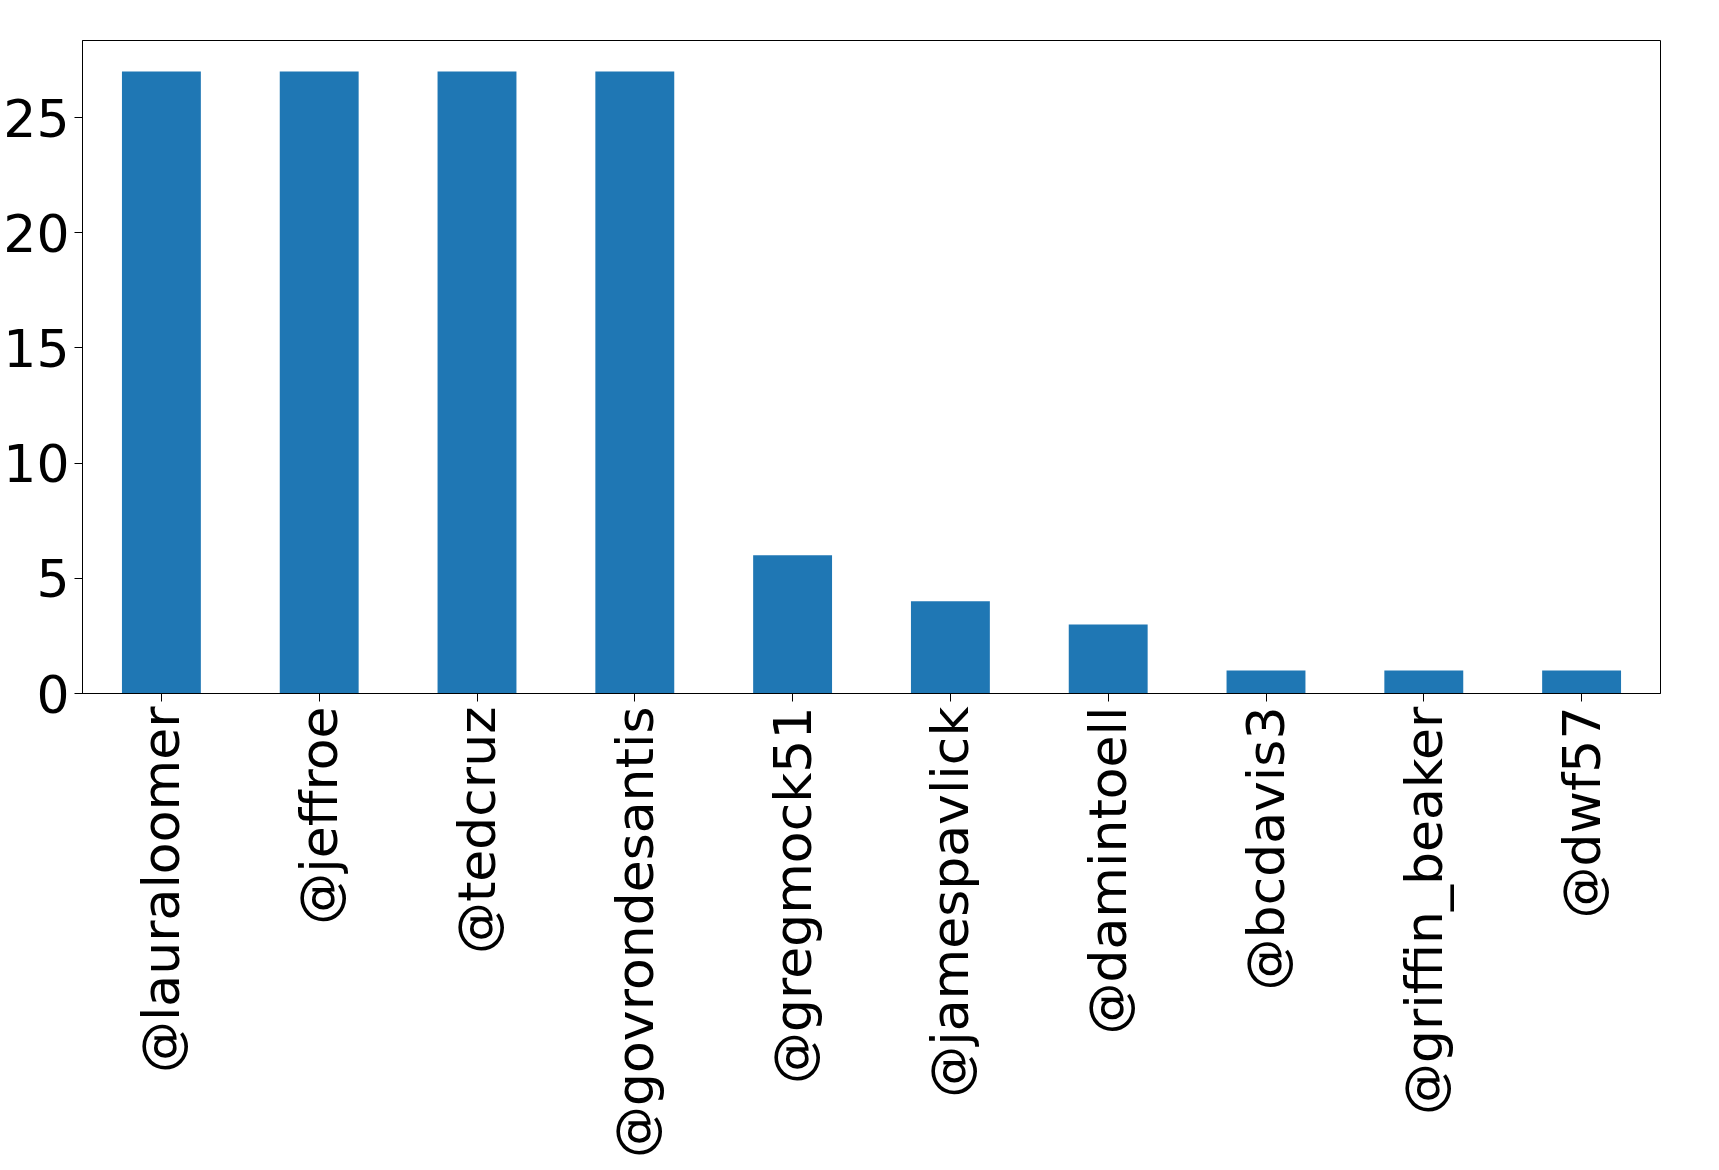 This screenshot has height=1170, width=1719. I want to click on x-tick-label: @jamespavlick, so click(950, 902).